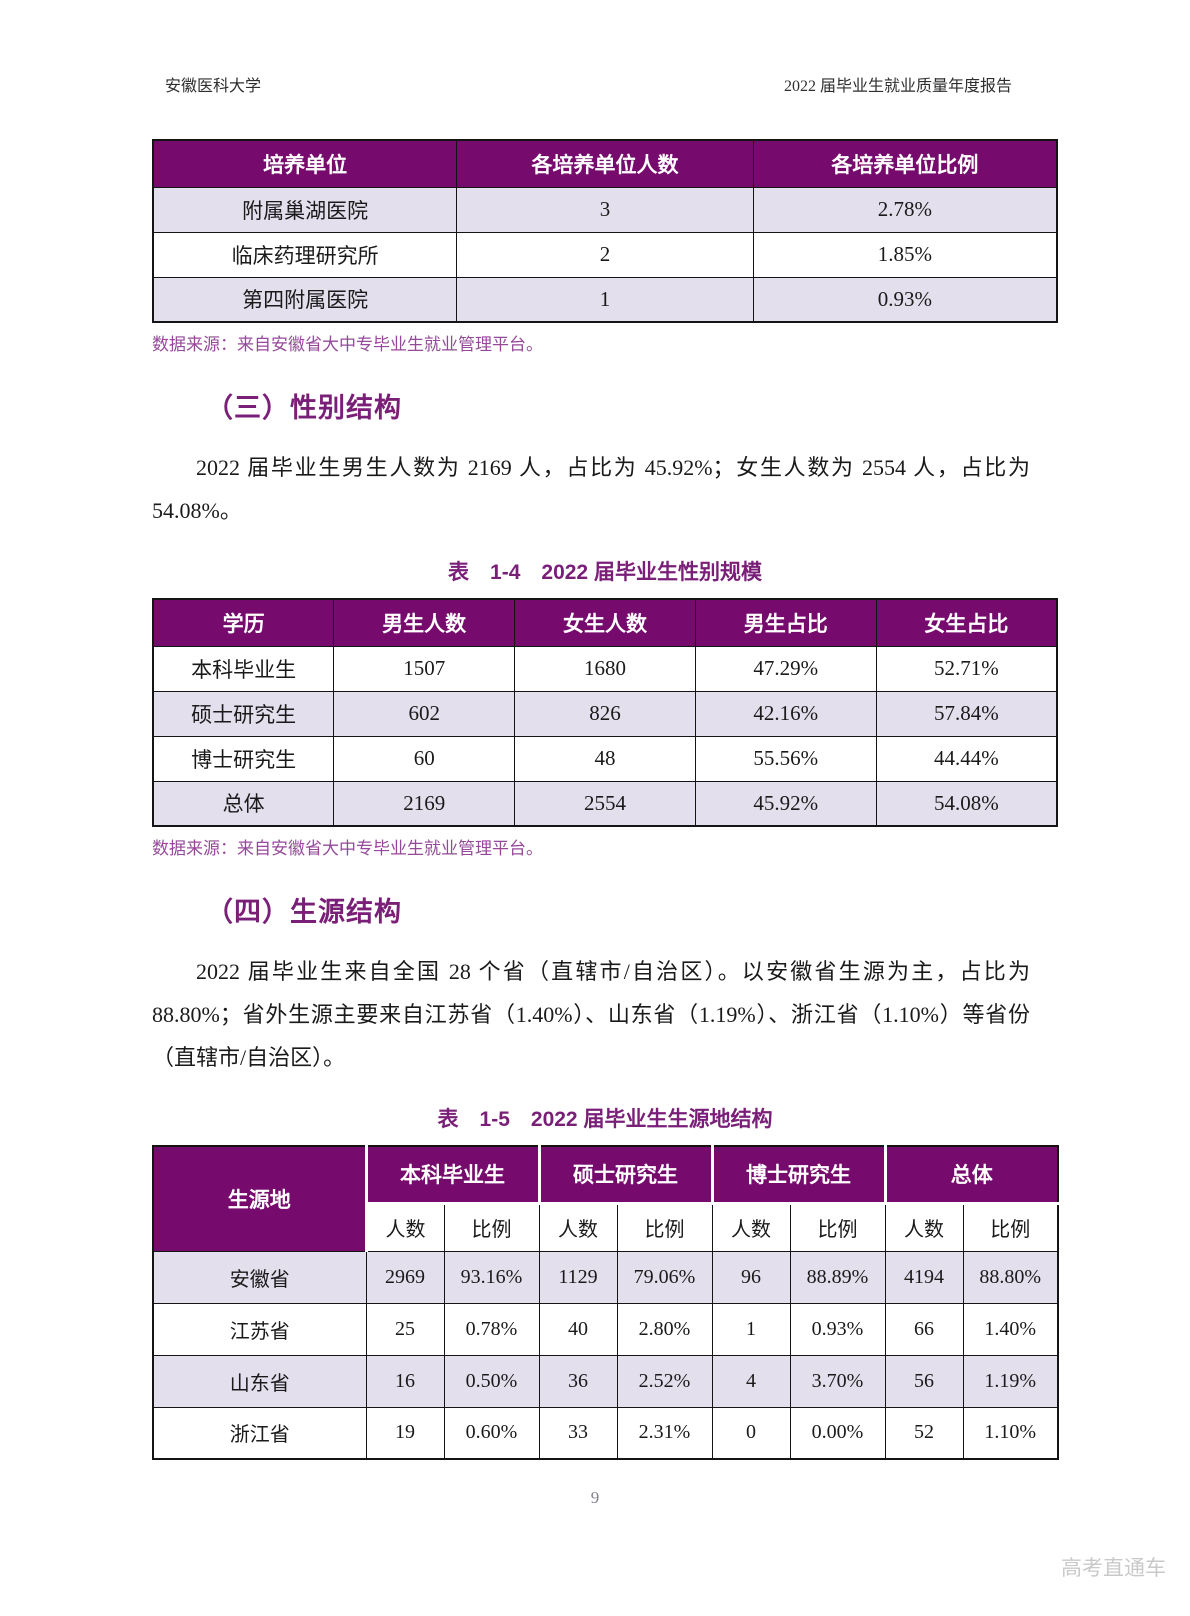  I want to click on table-cell: 临床药理研究所, so click(305, 254).